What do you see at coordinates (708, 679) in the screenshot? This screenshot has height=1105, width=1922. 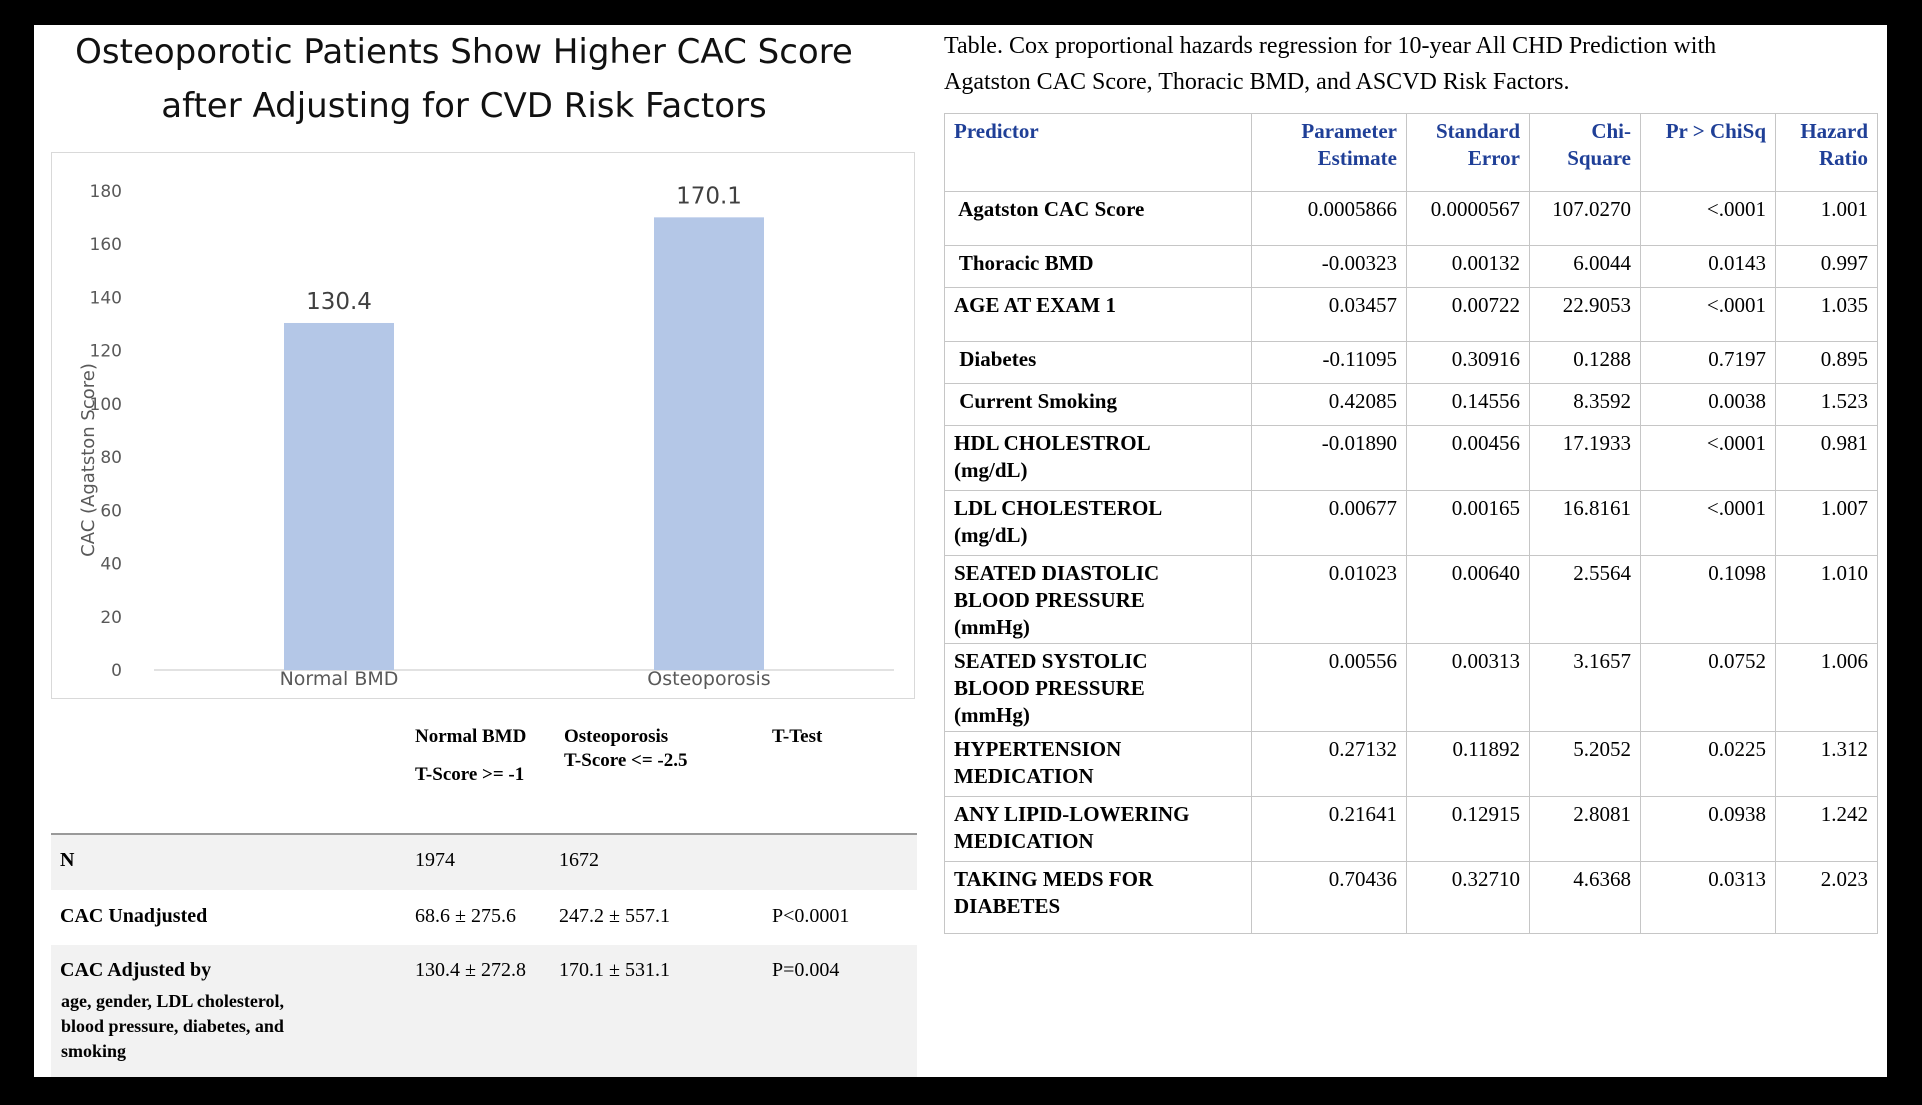 I see `x-tick-label: Osteoporosis` at bounding box center [708, 679].